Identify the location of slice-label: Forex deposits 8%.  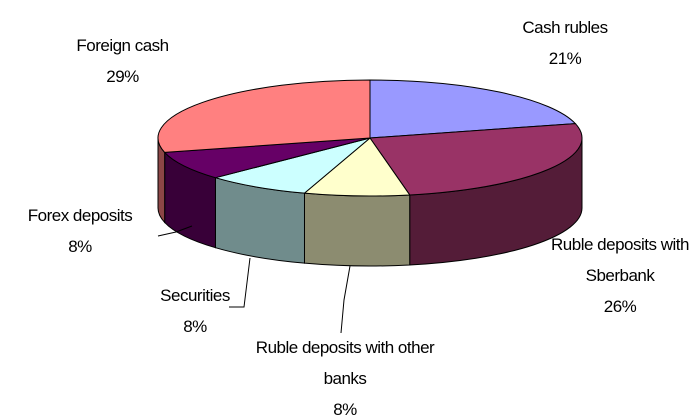
(80, 231).